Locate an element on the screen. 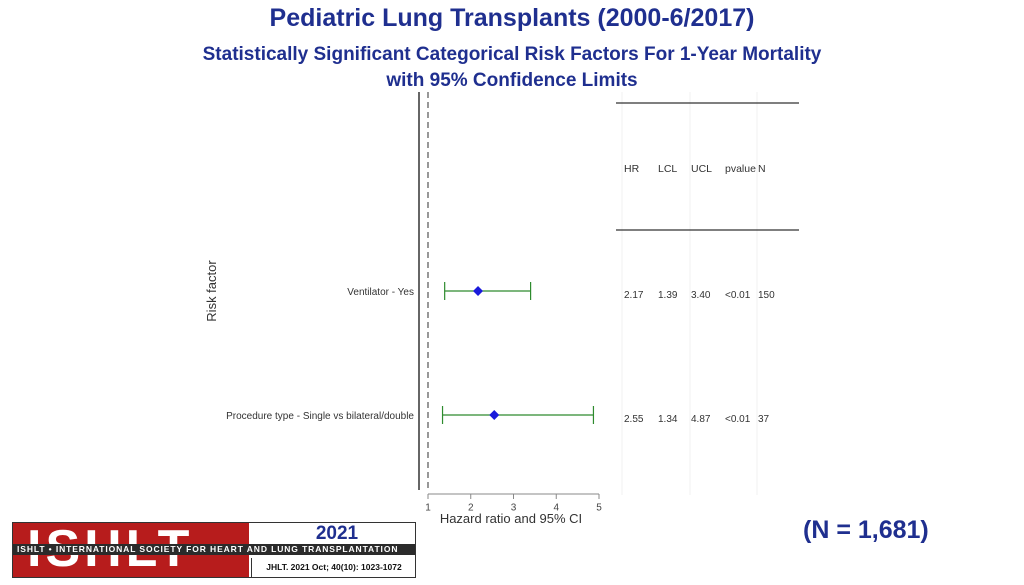 The width and height of the screenshot is (1024, 585). row-2-n-cell: 37 is located at coordinates (764, 419).